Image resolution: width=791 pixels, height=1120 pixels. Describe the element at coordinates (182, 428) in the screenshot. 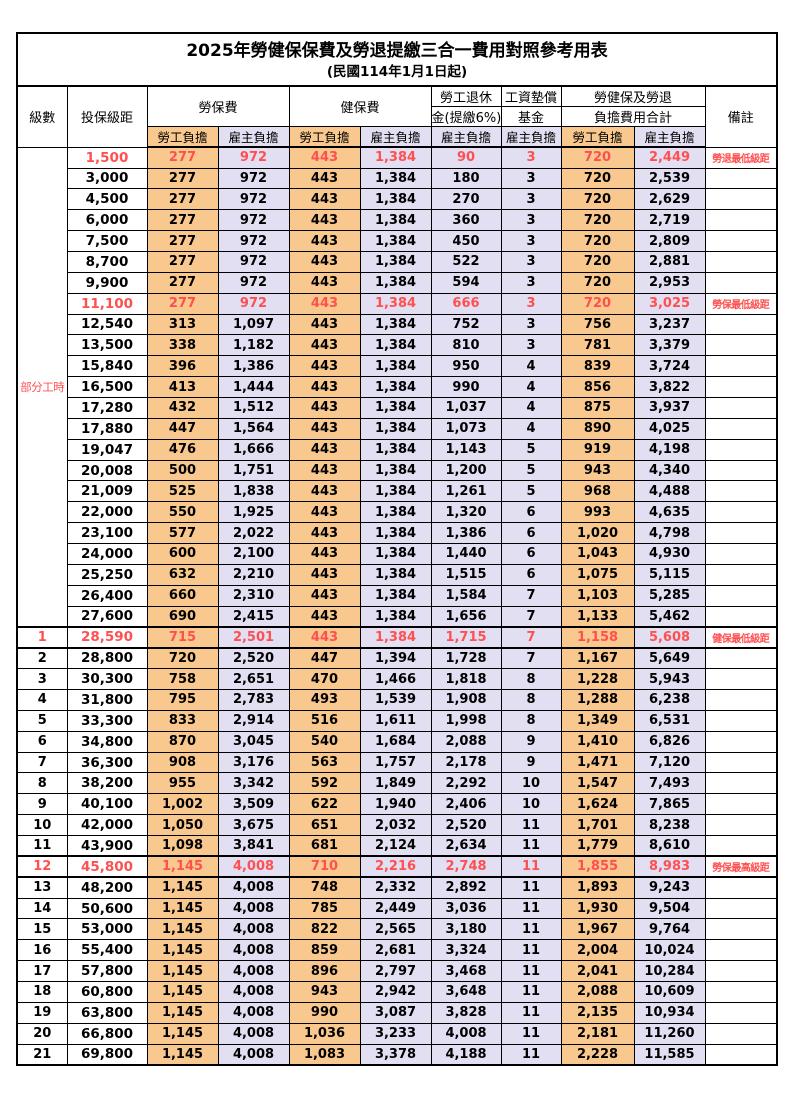

I see `cell-labor_emp: 447` at that location.